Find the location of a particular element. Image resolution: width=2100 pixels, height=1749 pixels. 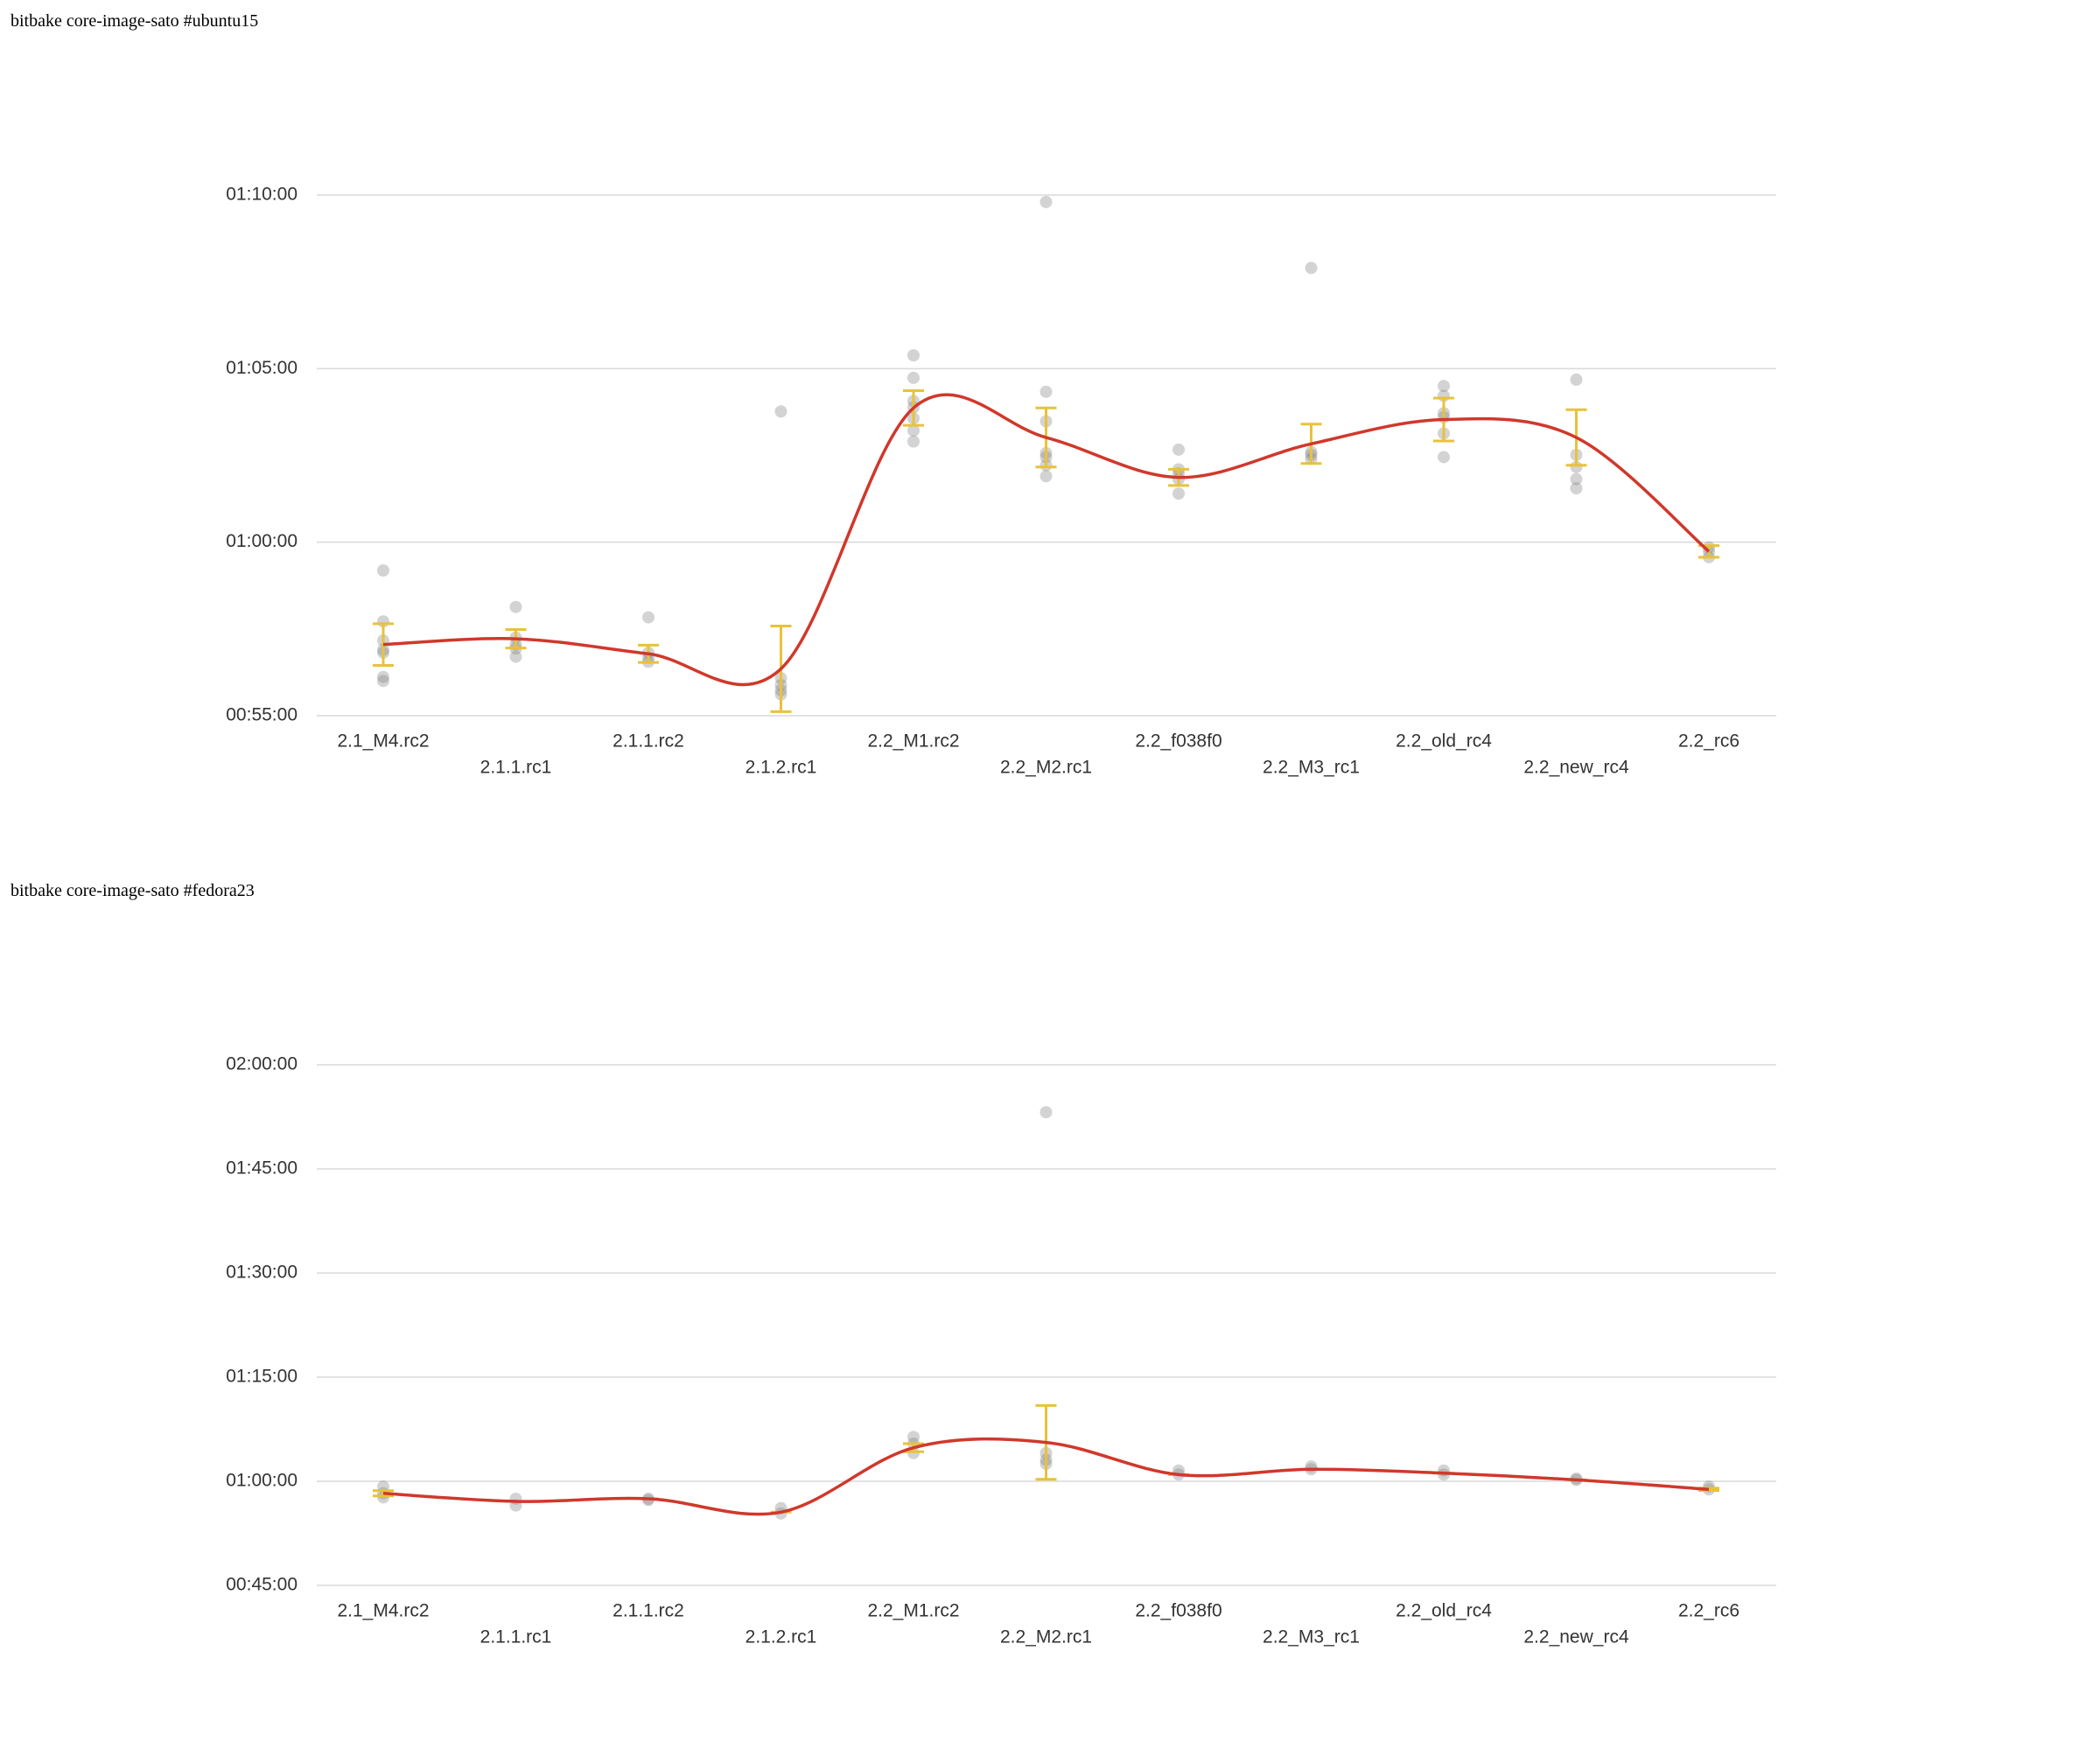

error-bar is located at coordinates (383, 1493).